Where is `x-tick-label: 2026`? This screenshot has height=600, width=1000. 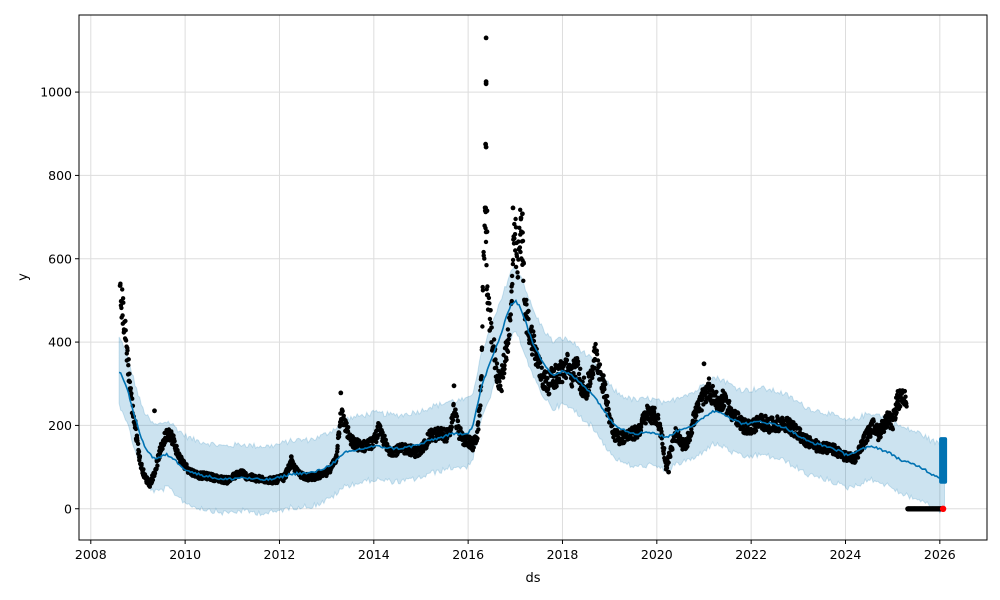
x-tick-label: 2026 is located at coordinates (940, 554).